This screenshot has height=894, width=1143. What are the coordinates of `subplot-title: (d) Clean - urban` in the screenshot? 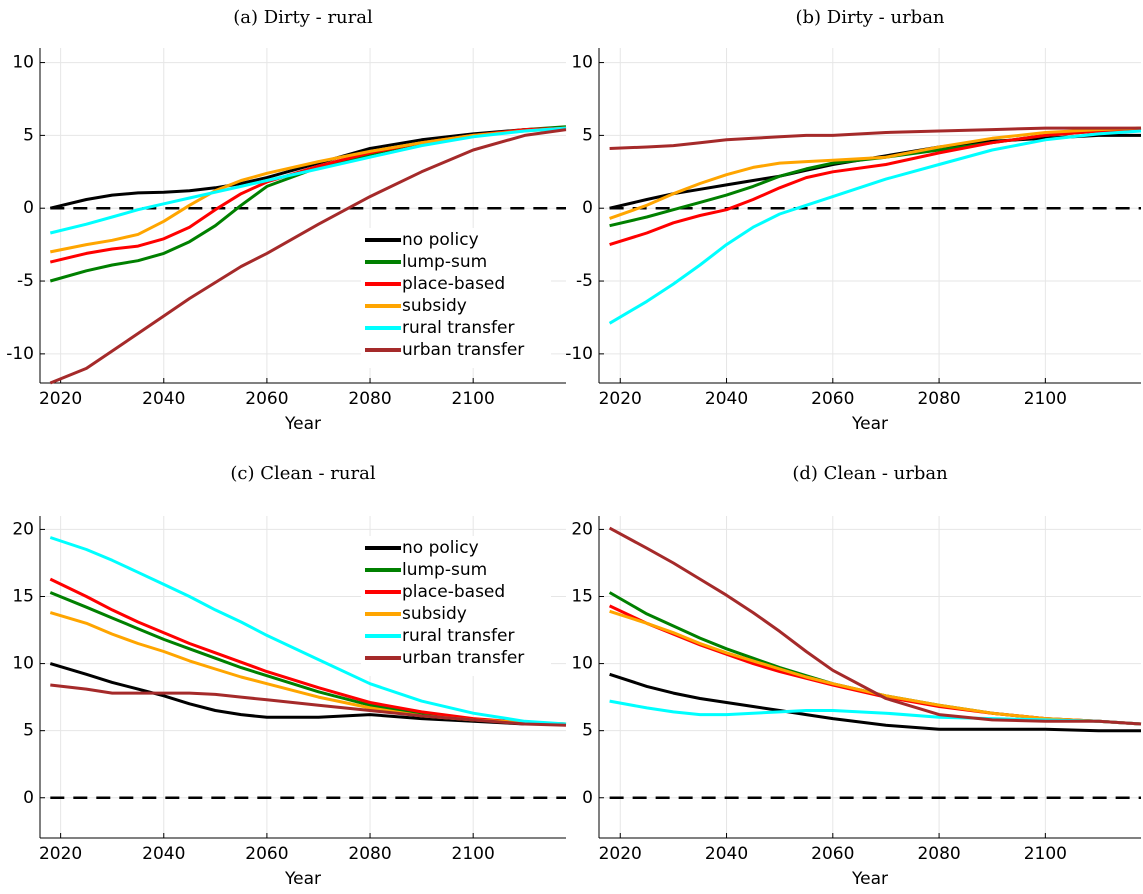 It's located at (870, 473).